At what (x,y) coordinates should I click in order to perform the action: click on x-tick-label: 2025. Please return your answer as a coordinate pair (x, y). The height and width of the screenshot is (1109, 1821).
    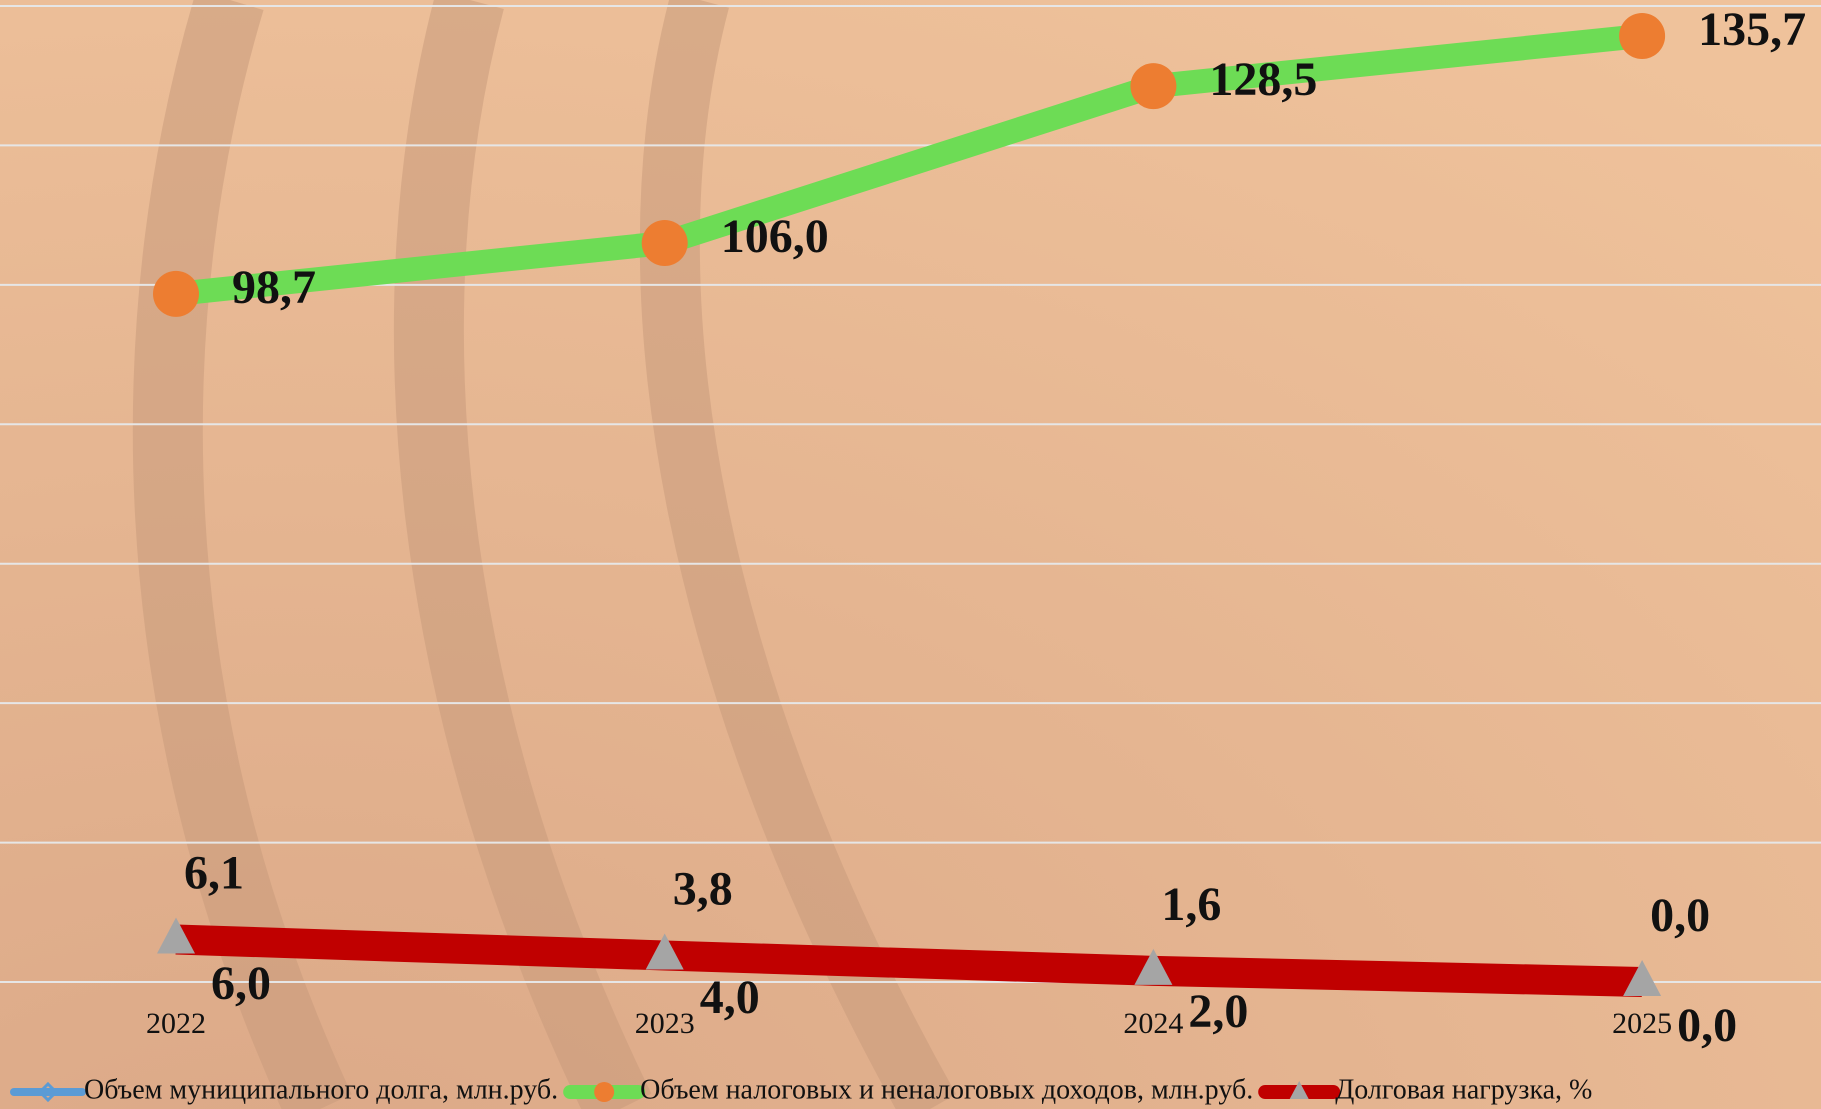
    Looking at the image, I should click on (1642, 1023).